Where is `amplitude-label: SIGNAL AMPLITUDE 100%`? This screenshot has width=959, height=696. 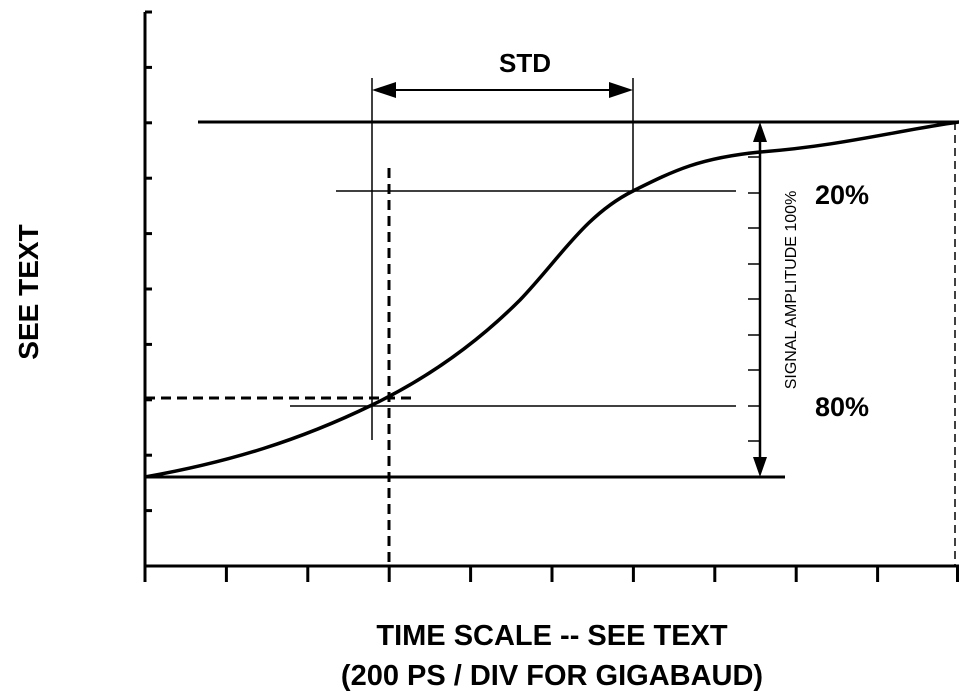
amplitude-label: SIGNAL AMPLITUDE 100% is located at coordinates (791, 290).